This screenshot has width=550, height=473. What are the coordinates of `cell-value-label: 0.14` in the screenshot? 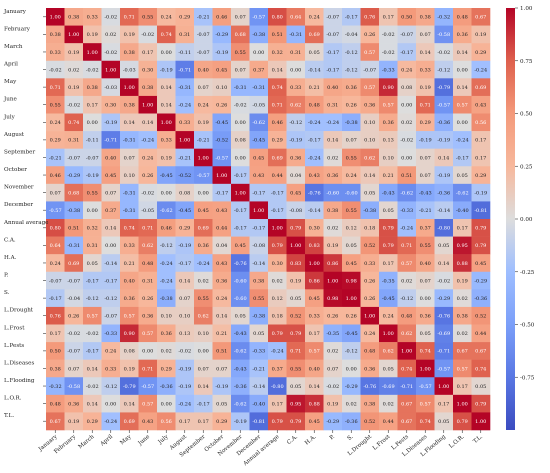 It's located at (314, 387).